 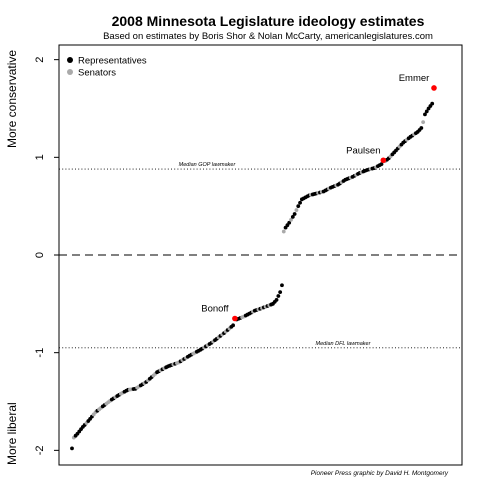 What do you see at coordinates (344, 344) in the screenshot?
I see `median-line-label: Median DFL lawmaker` at bounding box center [344, 344].